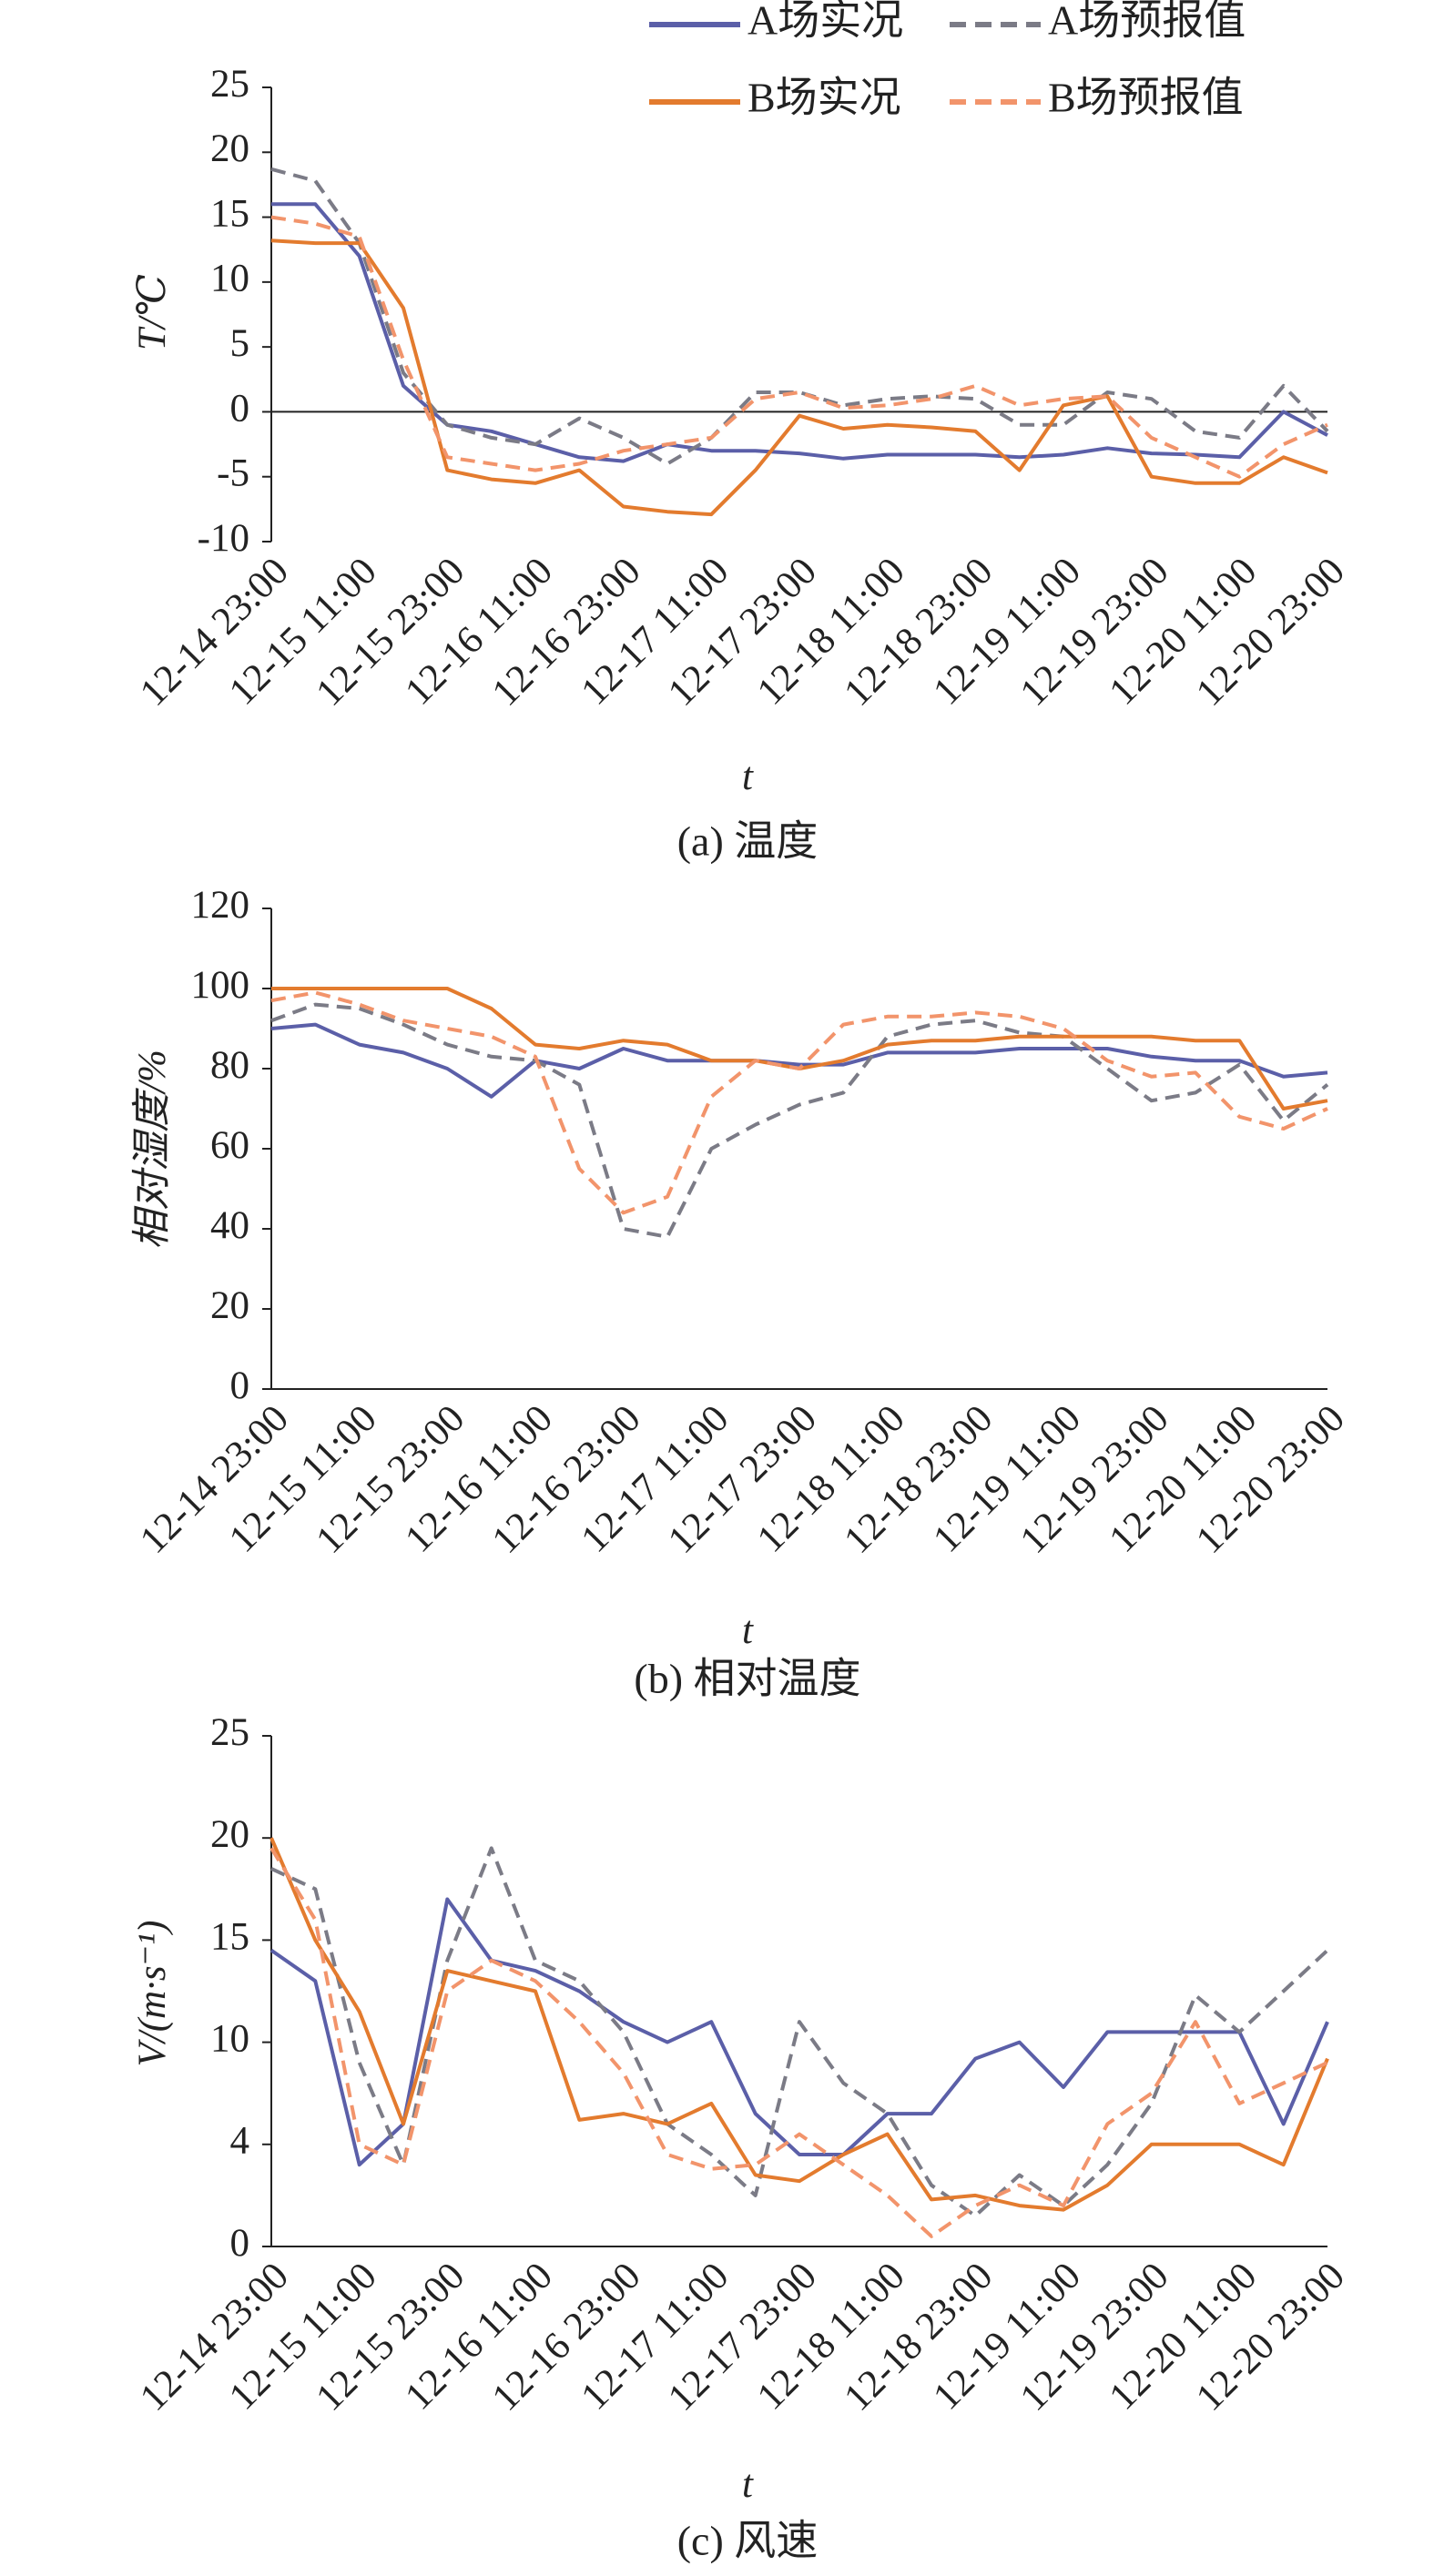 The width and height of the screenshot is (1434, 2576). What do you see at coordinates (747, 1679) in the screenshot?
I see `caption: (b) 相对温度` at bounding box center [747, 1679].